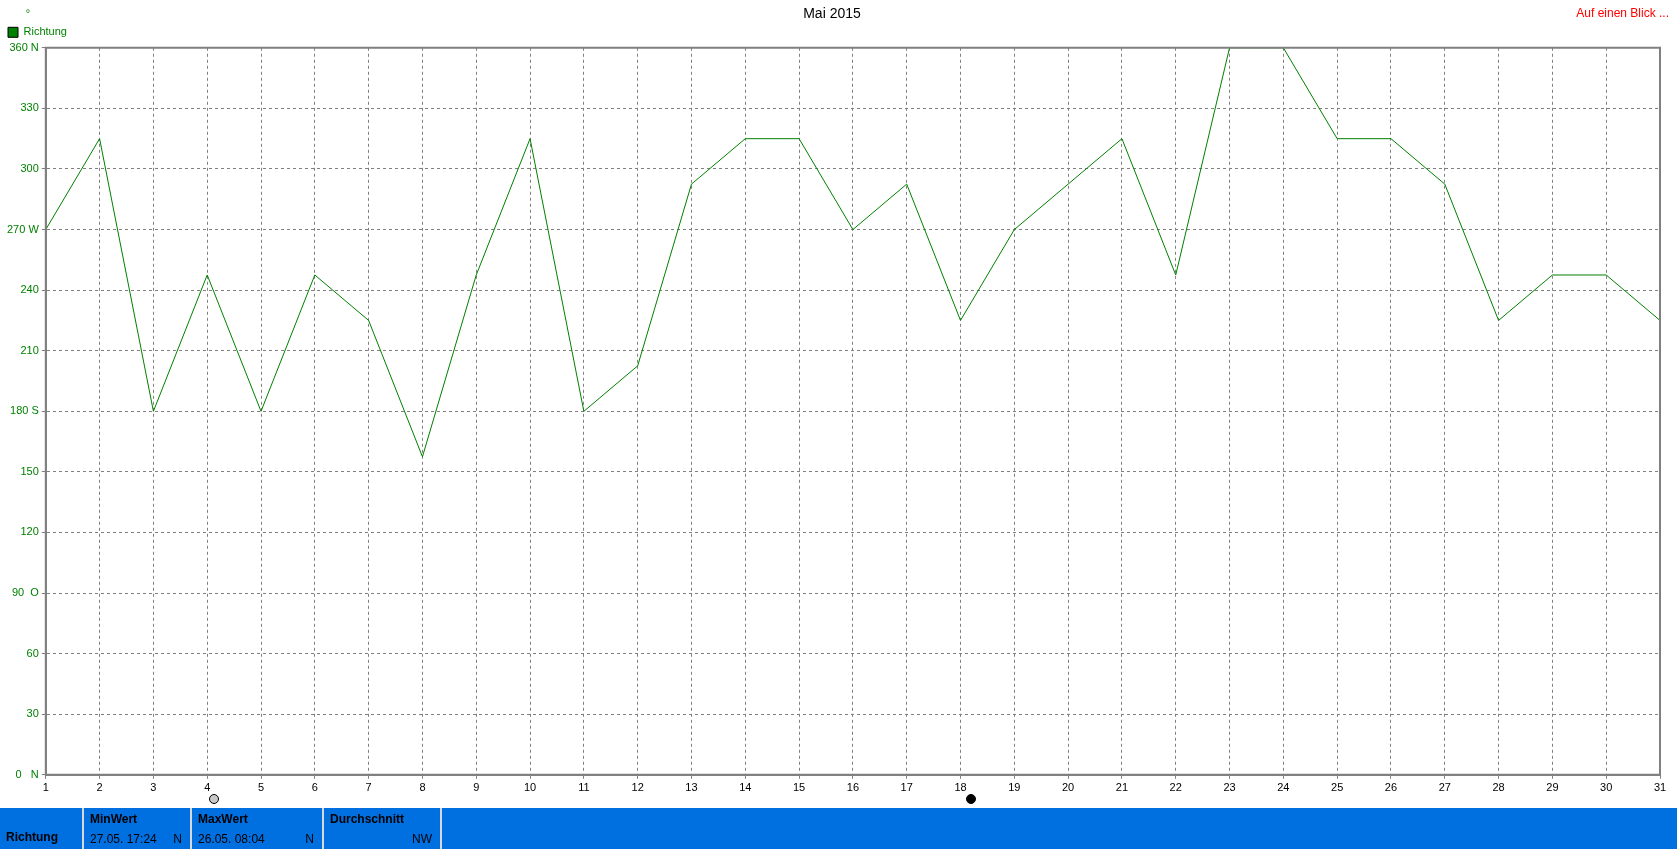  I want to click on text: MaxWert, so click(223, 819).